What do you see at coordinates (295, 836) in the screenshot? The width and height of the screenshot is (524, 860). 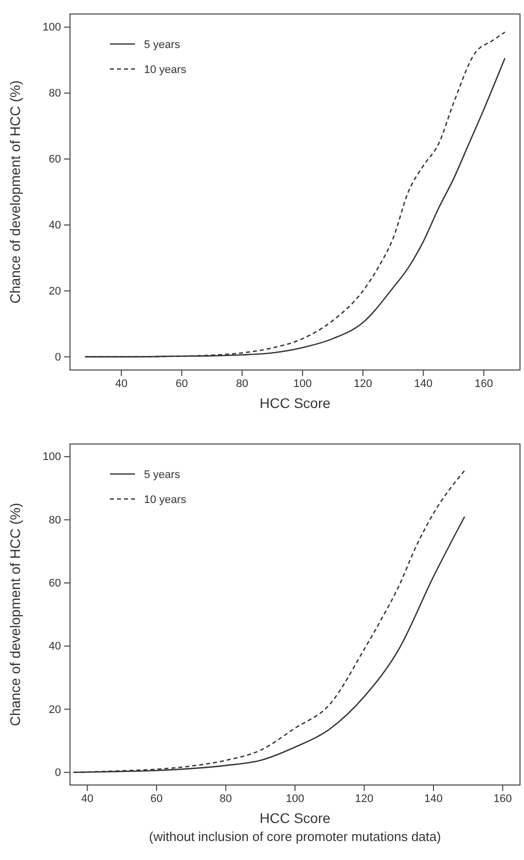 I see `text: (without inclusion of core promoter mutations data)` at bounding box center [295, 836].